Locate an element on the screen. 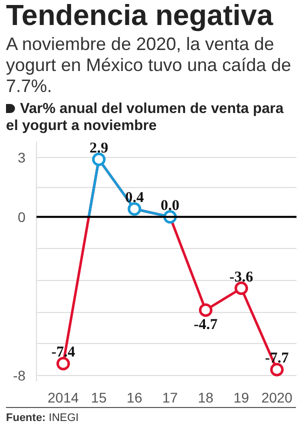 Image resolution: width=305 pixels, height=446 pixels. data-label: -4.7 is located at coordinates (206, 325).